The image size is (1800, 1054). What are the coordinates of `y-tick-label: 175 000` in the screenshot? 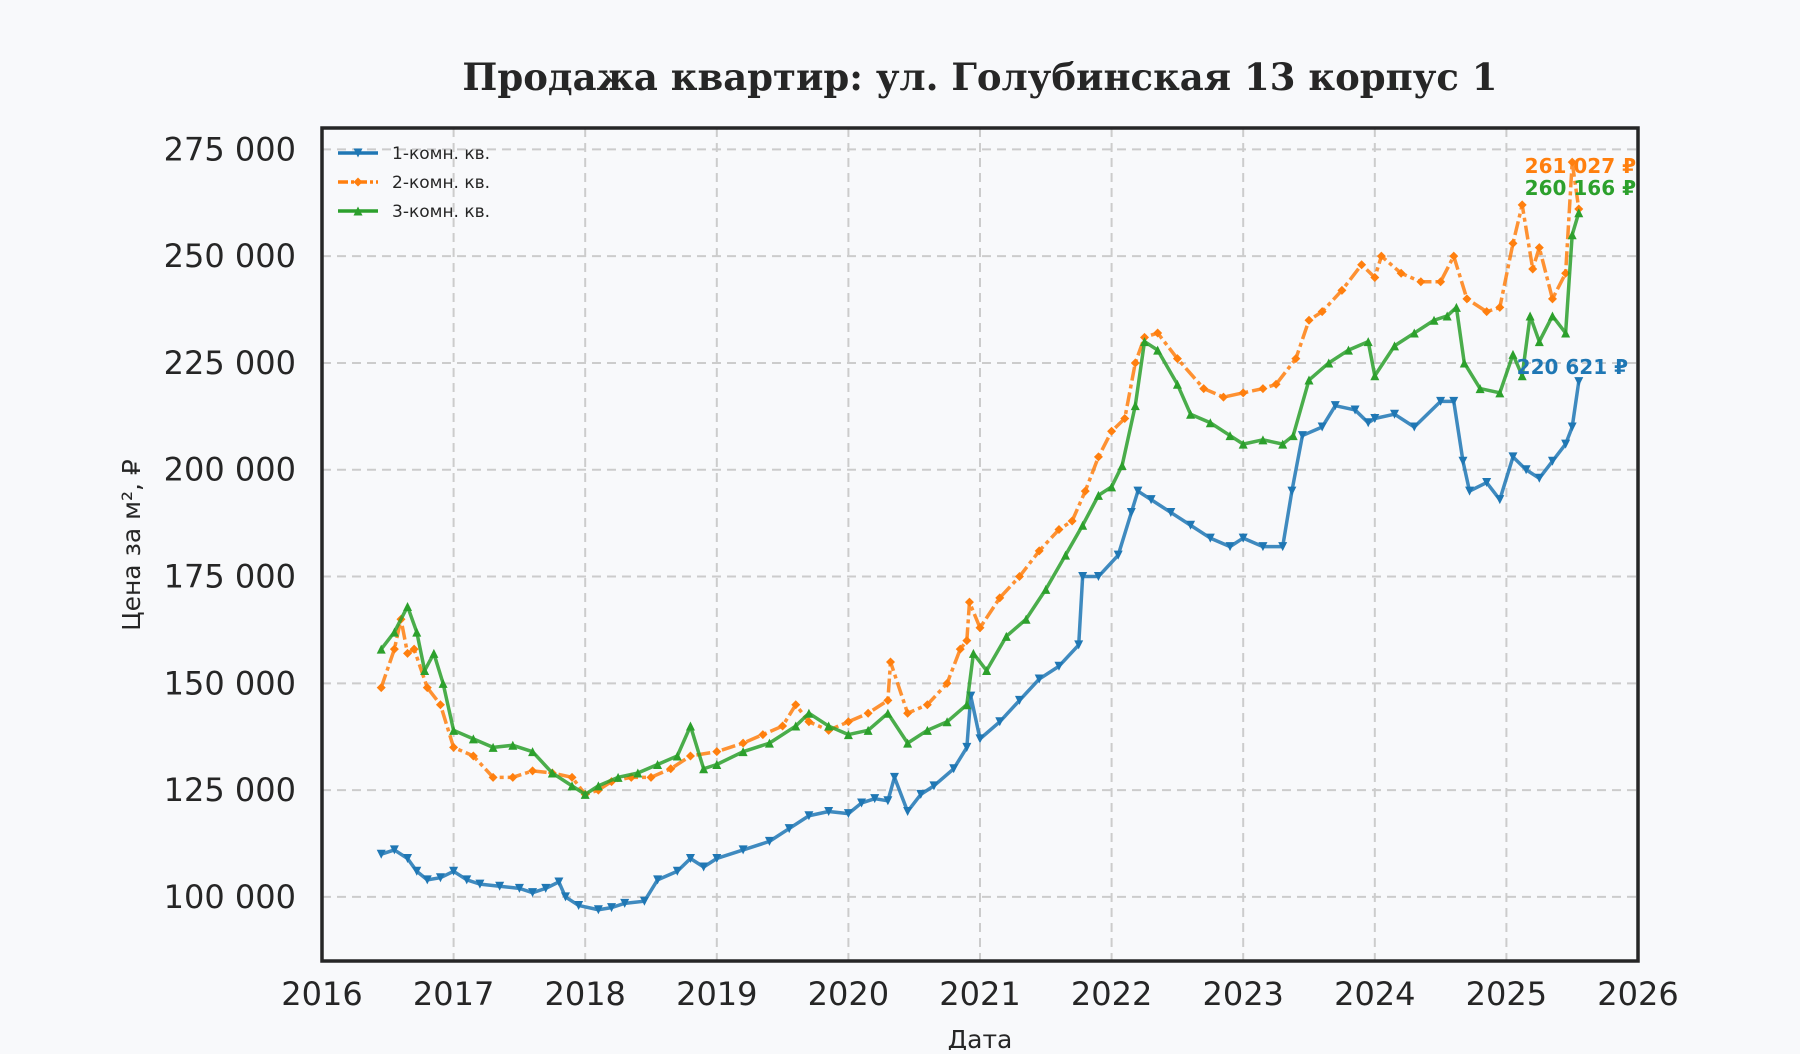 It's located at (230, 577).